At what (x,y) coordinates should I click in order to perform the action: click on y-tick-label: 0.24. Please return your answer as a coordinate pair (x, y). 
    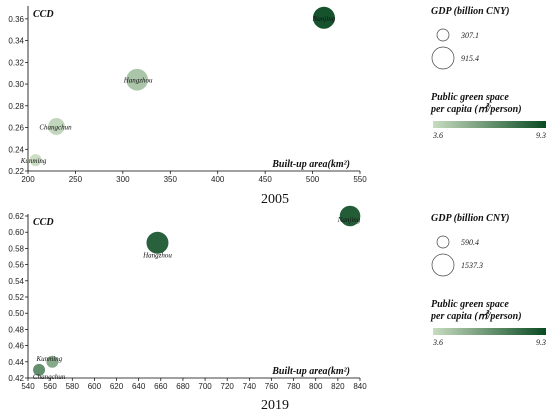
    Looking at the image, I should click on (16, 149).